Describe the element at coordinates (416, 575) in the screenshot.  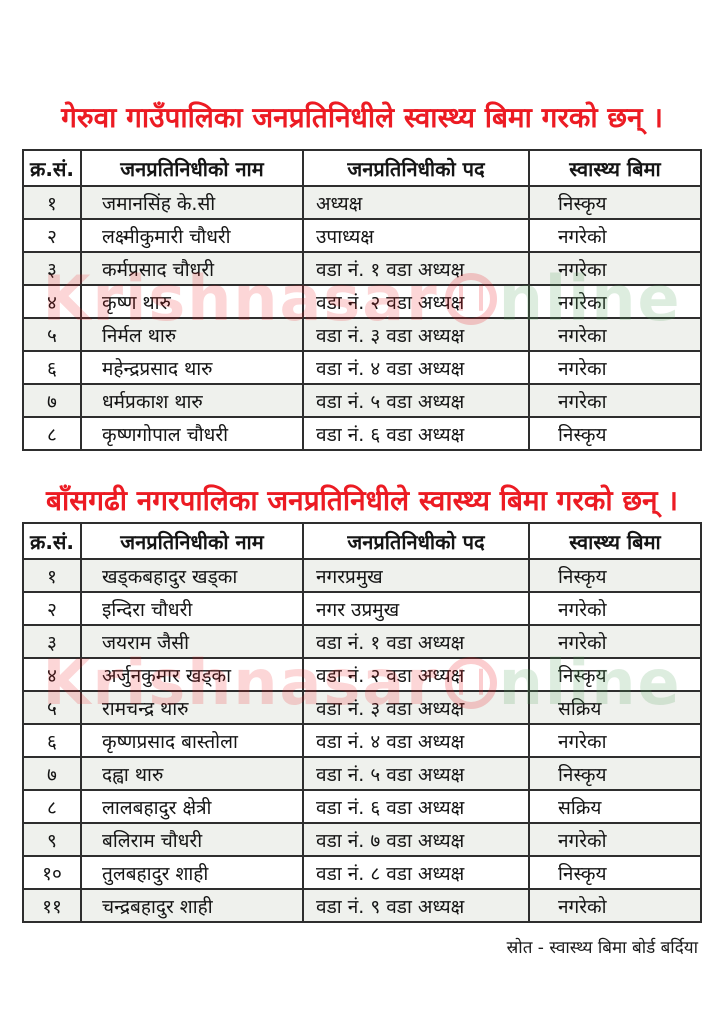
I see `position-cell: नगरप्रमुख` at that location.